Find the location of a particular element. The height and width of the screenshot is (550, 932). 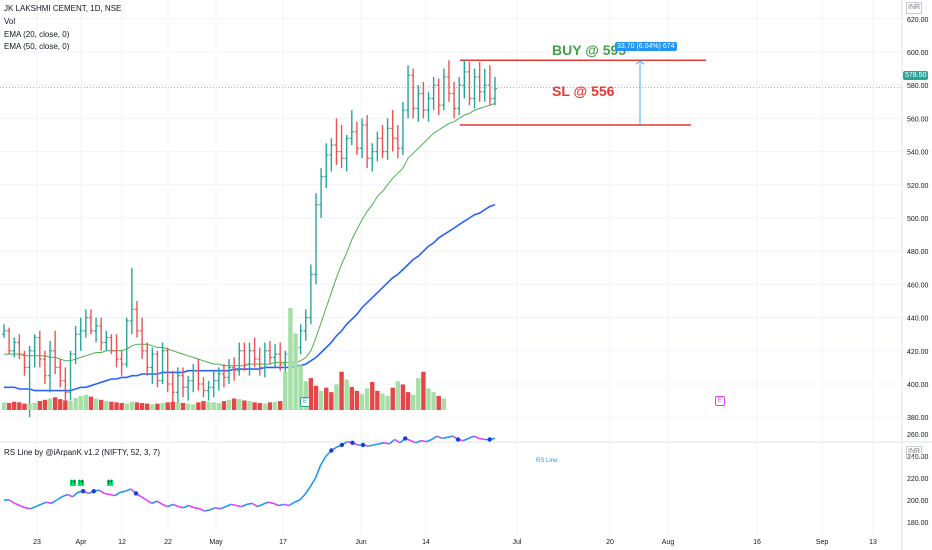

price-tick-label: 380.00 is located at coordinates (918, 418).